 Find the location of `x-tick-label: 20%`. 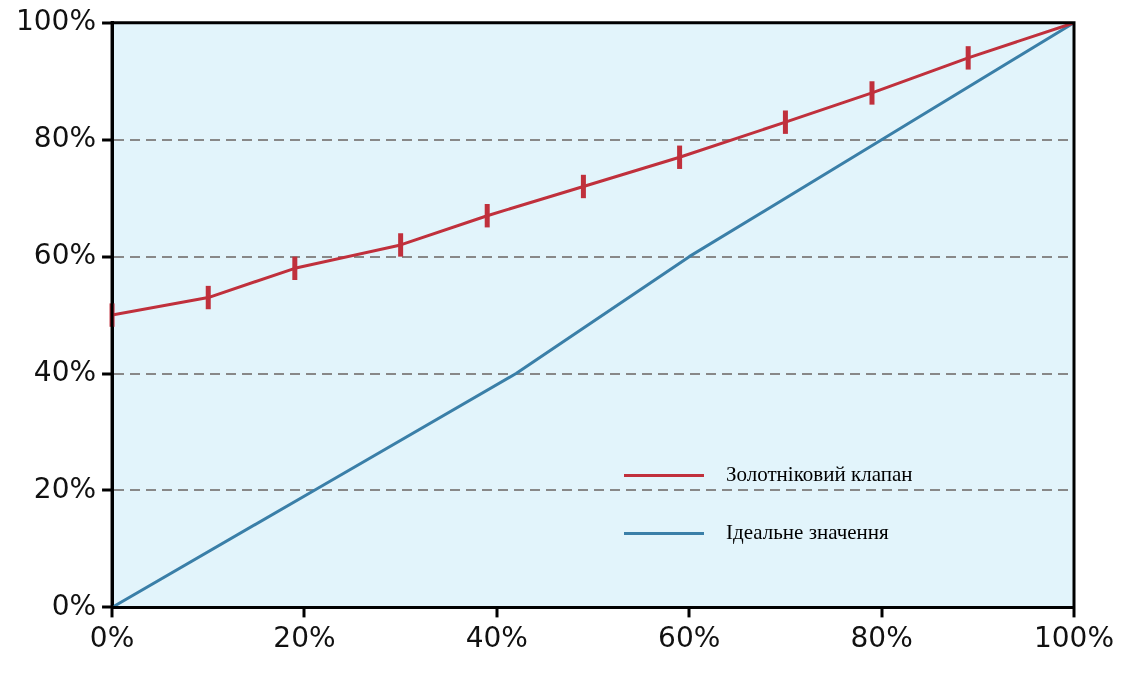

x-tick-label: 20% is located at coordinates (304, 638).